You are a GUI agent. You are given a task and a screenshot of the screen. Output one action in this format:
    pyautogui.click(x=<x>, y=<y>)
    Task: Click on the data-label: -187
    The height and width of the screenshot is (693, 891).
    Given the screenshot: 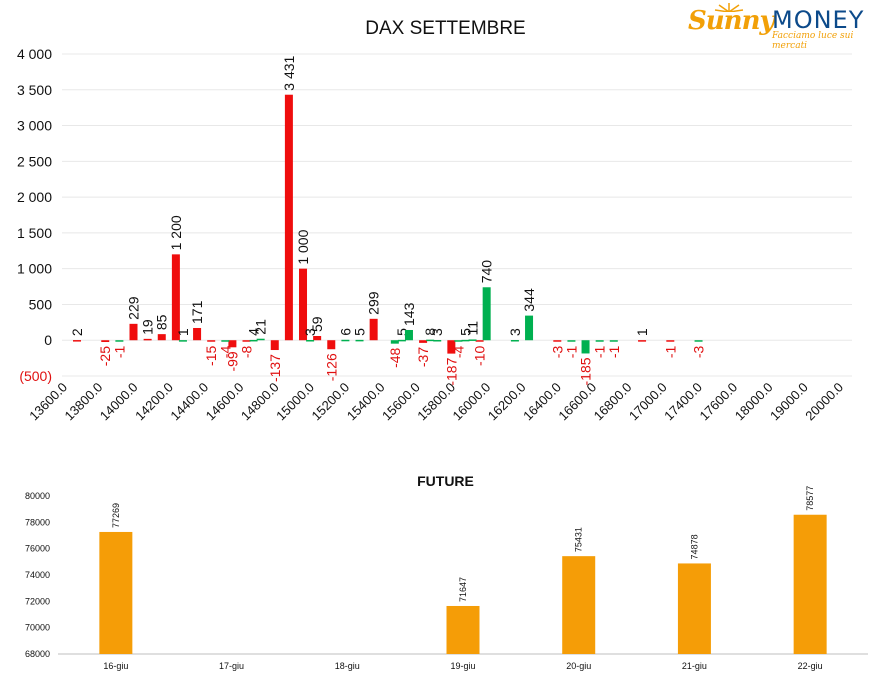 What is the action you would take?
    pyautogui.click(x=451, y=371)
    